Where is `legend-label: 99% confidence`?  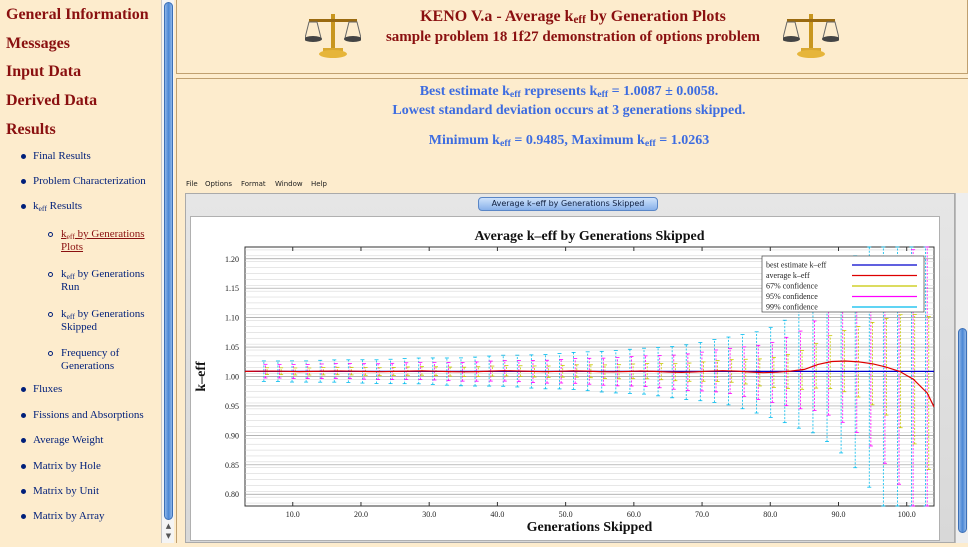
legend-label: 99% confidence is located at coordinates (792, 307).